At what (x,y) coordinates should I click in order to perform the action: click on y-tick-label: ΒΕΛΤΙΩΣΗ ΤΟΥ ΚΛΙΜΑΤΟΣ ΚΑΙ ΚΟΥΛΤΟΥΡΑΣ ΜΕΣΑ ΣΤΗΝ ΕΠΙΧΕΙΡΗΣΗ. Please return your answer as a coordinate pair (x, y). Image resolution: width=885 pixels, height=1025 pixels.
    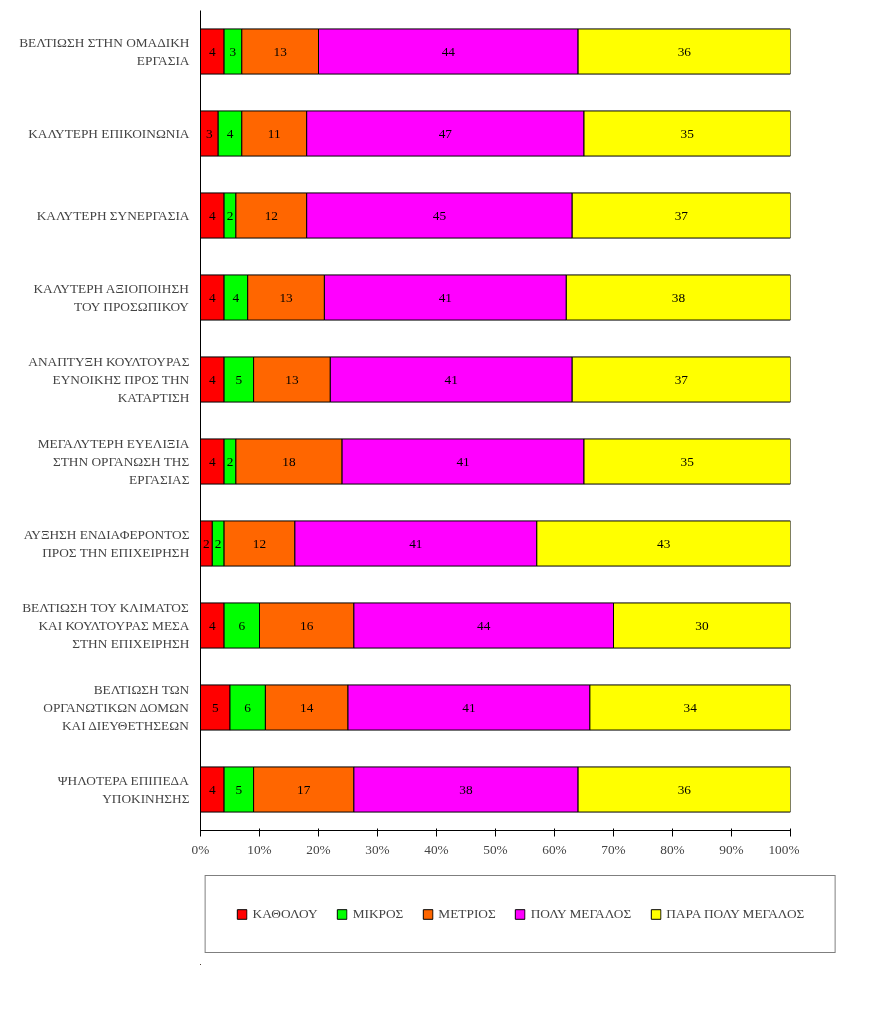
    Looking at the image, I should click on (106, 625).